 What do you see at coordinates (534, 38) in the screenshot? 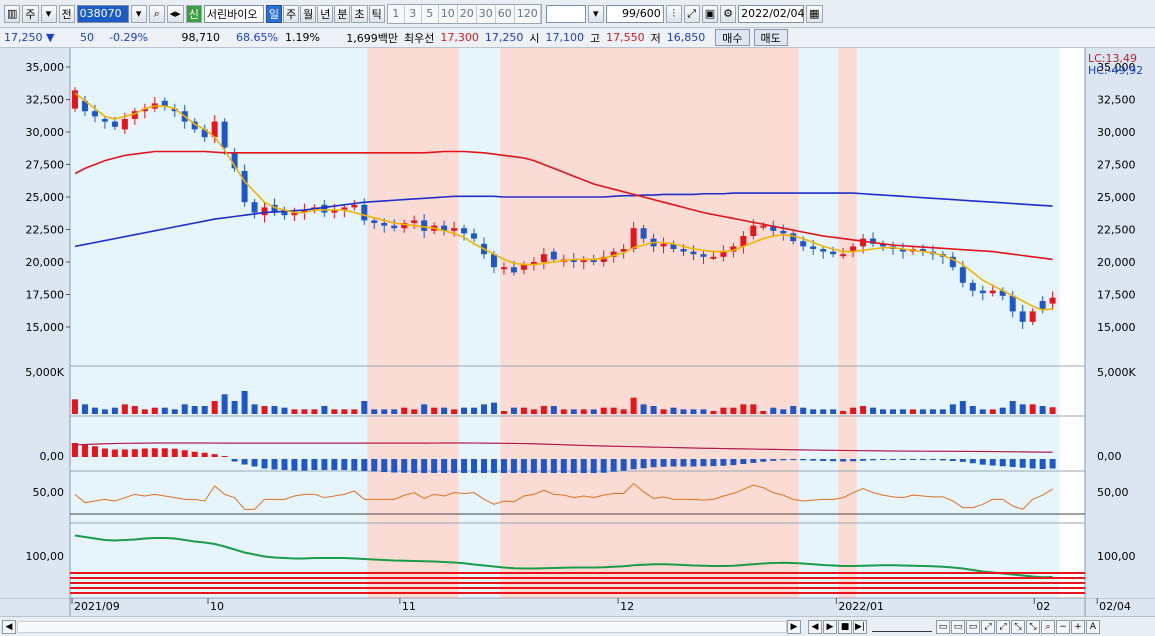
I see `open-label: 시` at bounding box center [534, 38].